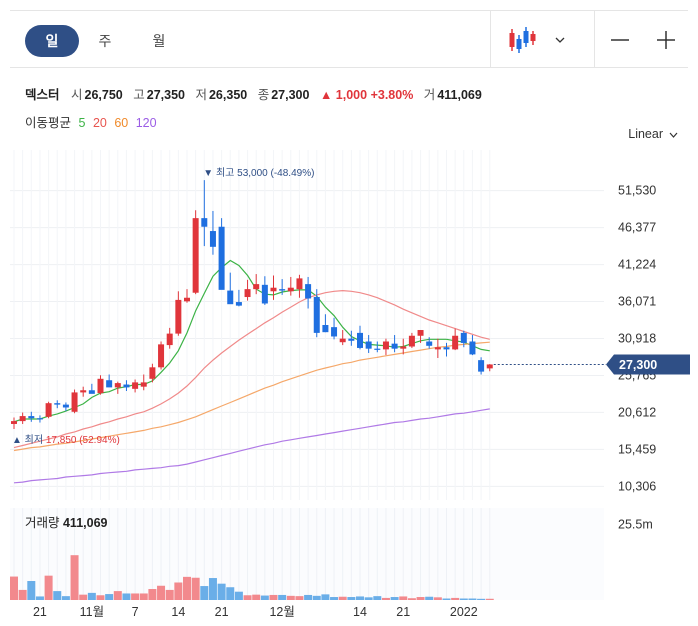  I want to click on change-percent: +3.80%, so click(392, 95).